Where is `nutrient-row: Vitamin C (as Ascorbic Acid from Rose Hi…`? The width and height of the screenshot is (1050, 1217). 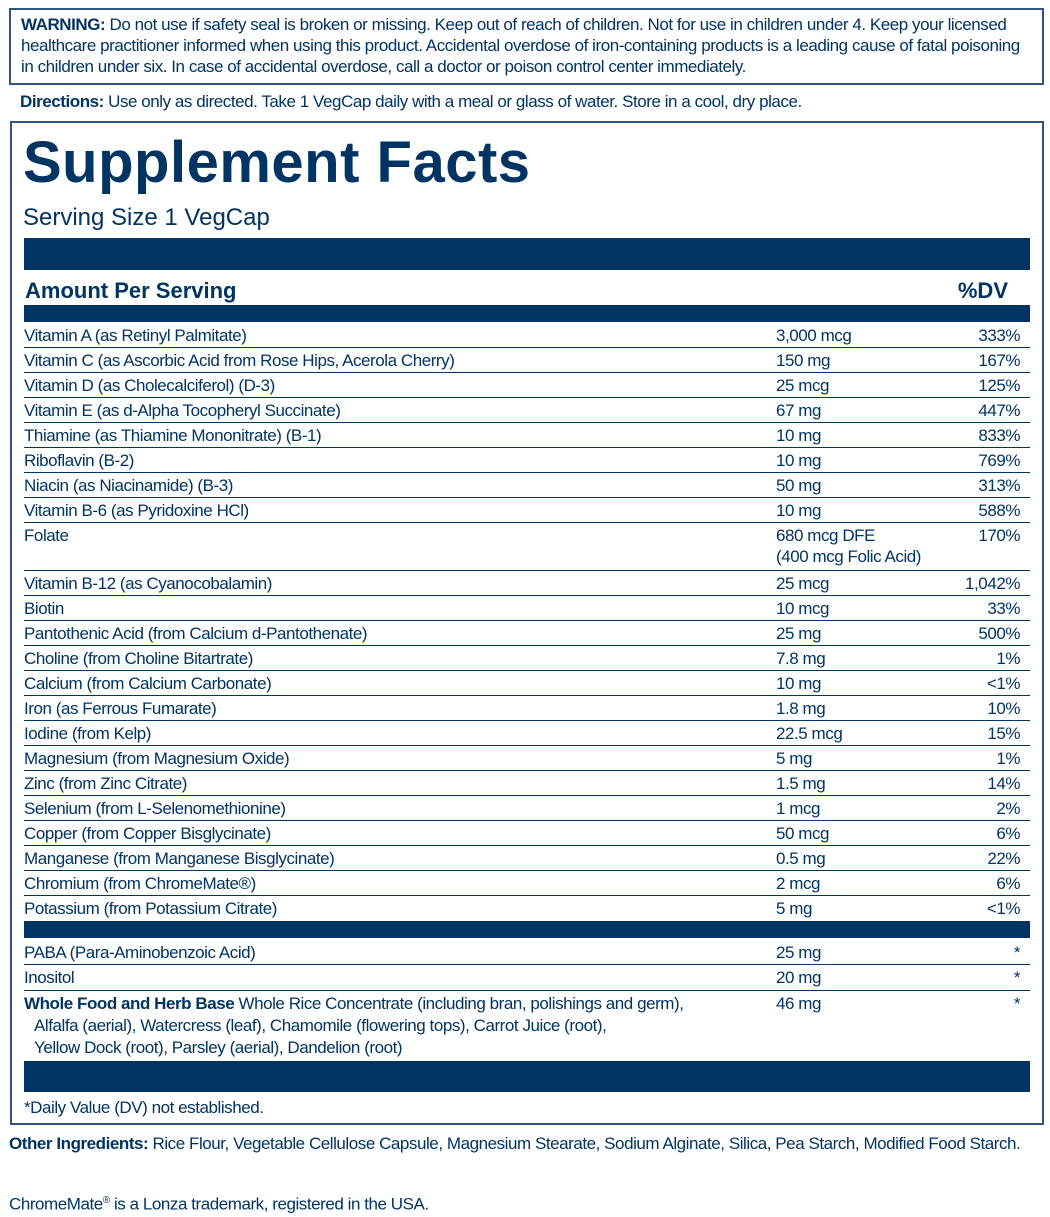 nutrient-row: Vitamin C (as Ascorbic Acid from Rose Hi… is located at coordinates (527, 360).